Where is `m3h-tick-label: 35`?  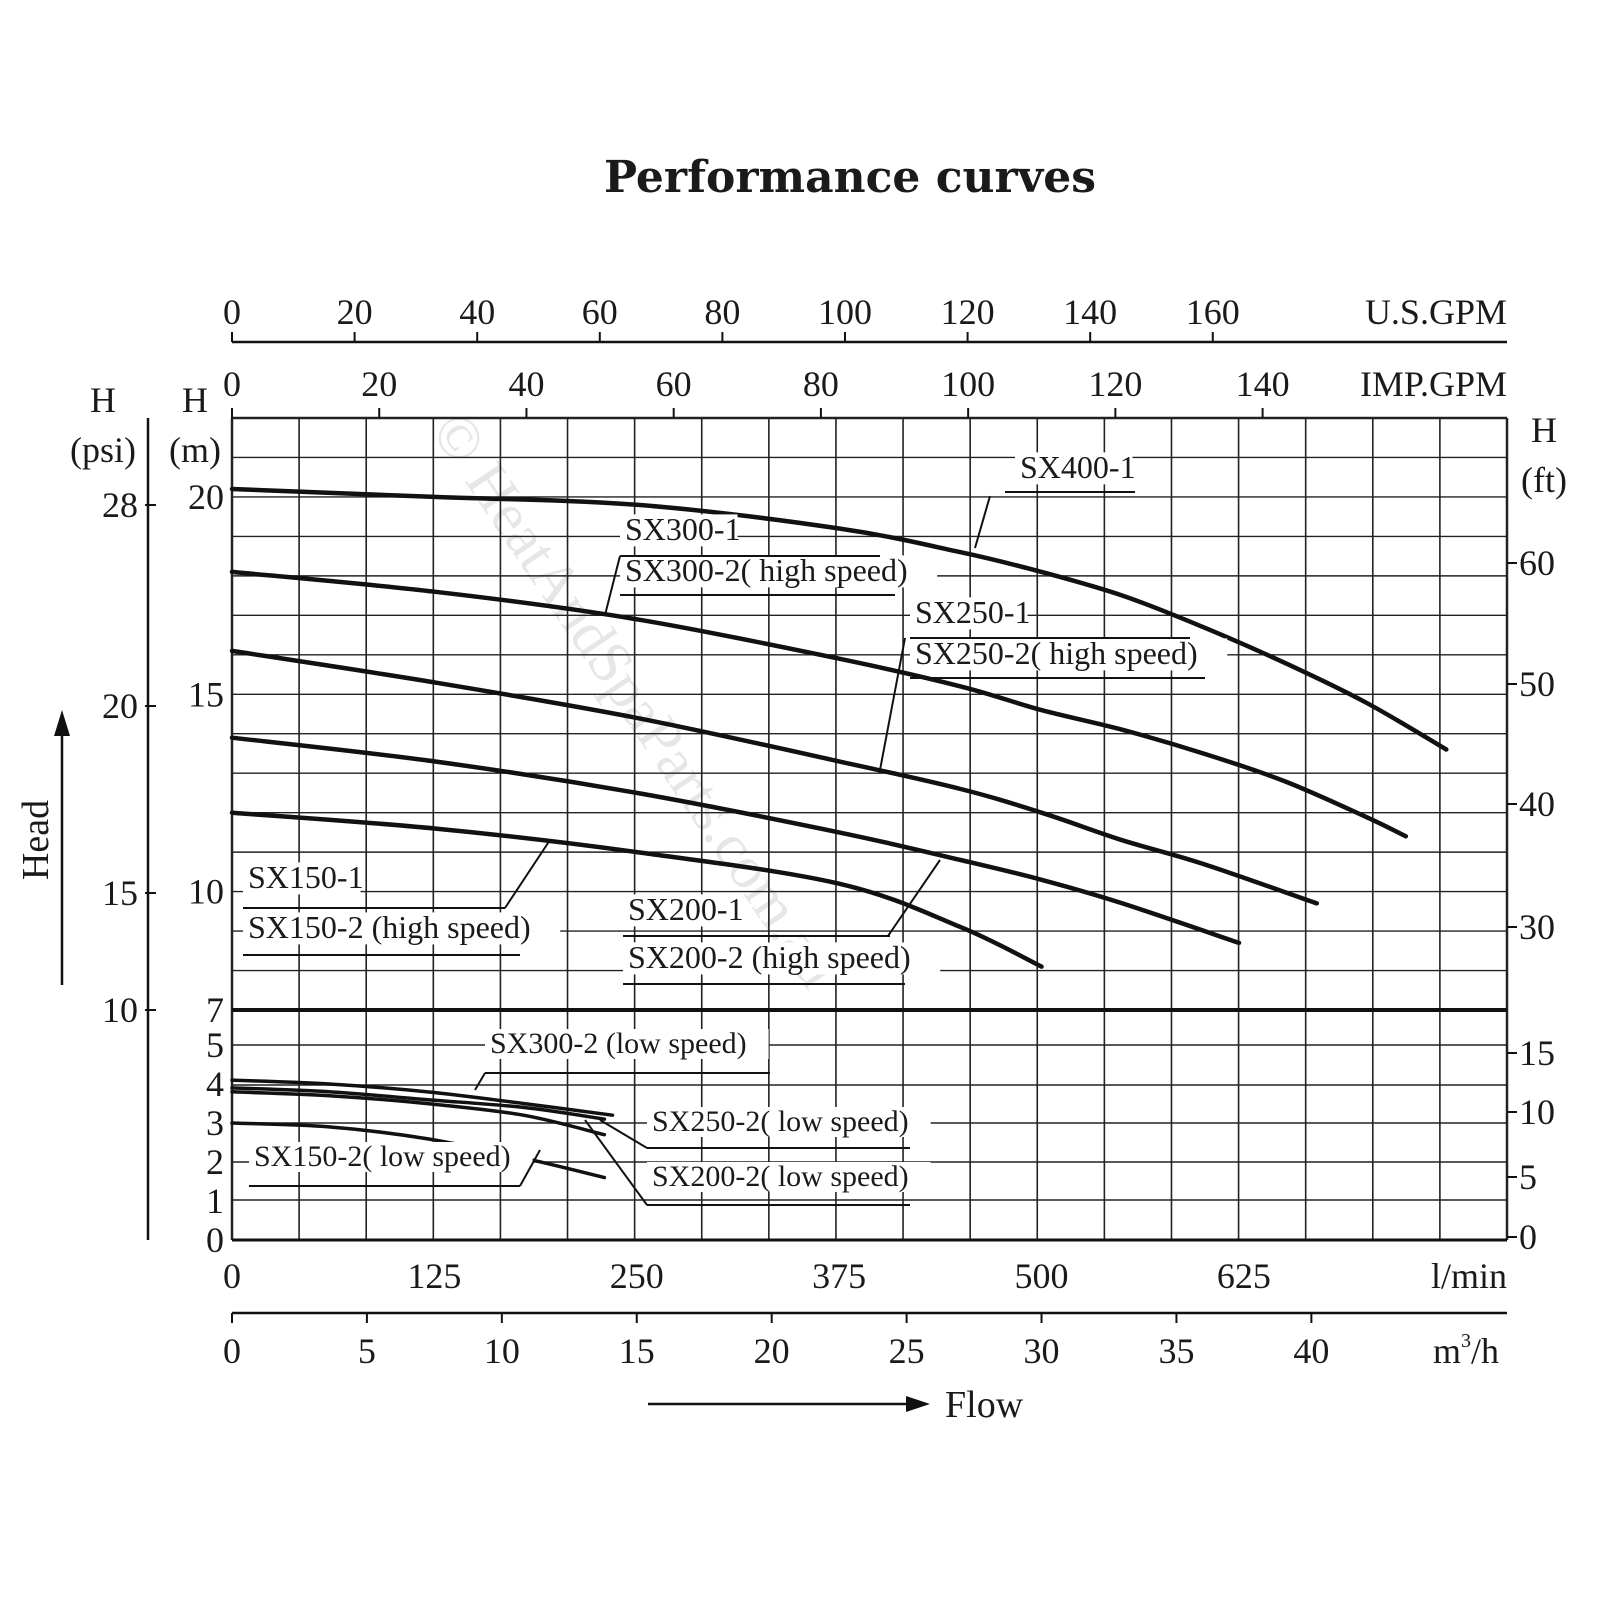
m3h-tick-label: 35 is located at coordinates (1176, 1351).